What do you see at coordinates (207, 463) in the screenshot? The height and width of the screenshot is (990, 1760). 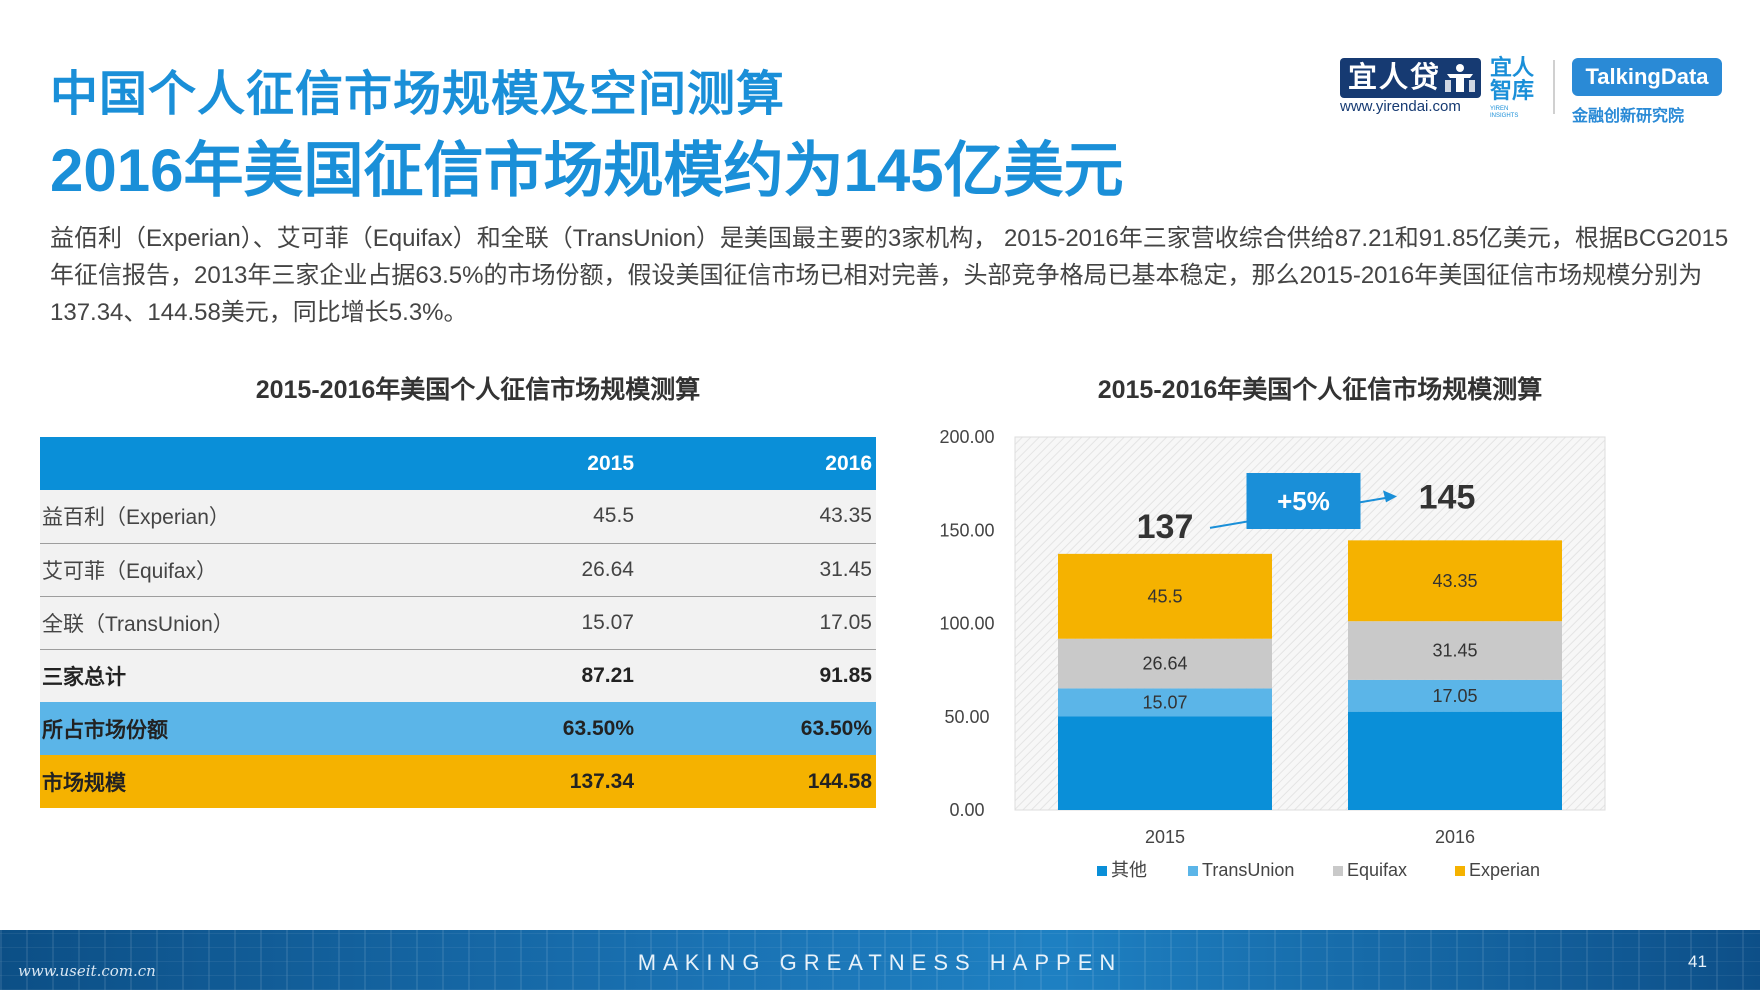 I see `table-header-label` at bounding box center [207, 463].